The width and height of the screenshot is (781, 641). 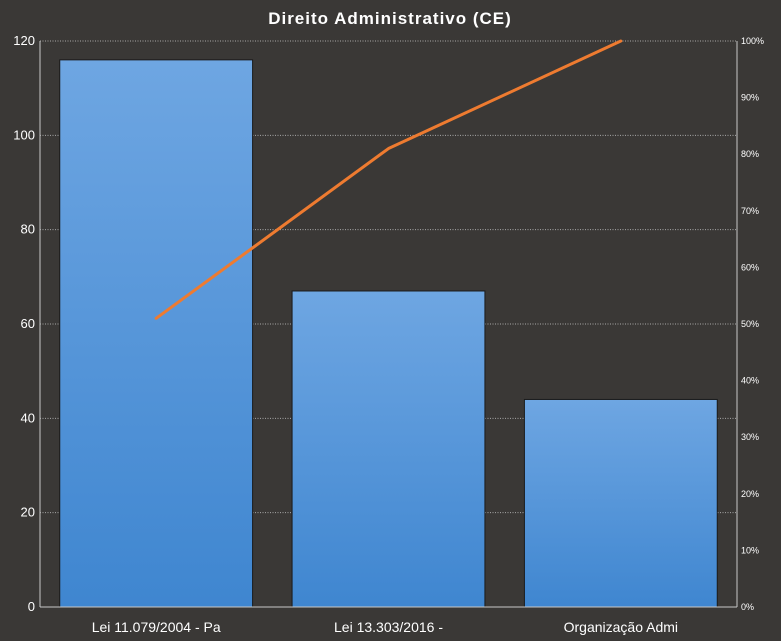 What do you see at coordinates (750, 437) in the screenshot?
I see `y2-tick-label: 30%` at bounding box center [750, 437].